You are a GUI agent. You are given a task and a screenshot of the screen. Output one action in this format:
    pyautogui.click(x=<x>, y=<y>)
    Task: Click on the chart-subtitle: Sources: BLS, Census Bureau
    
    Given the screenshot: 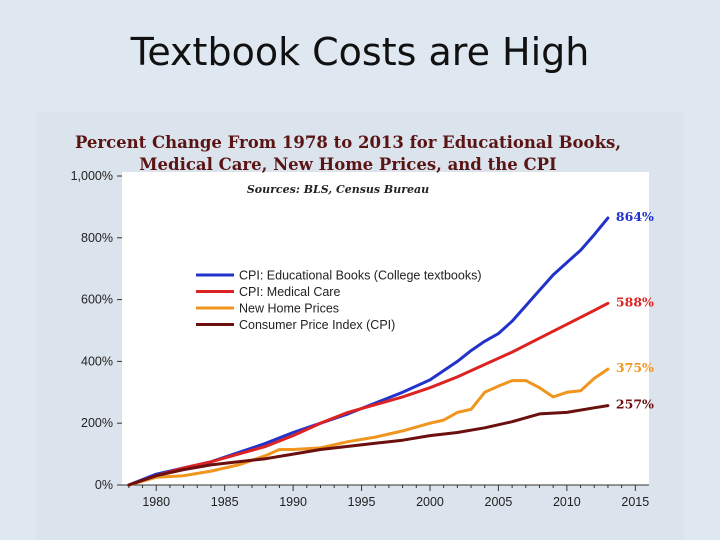 What is the action you would take?
    pyautogui.click(x=338, y=189)
    